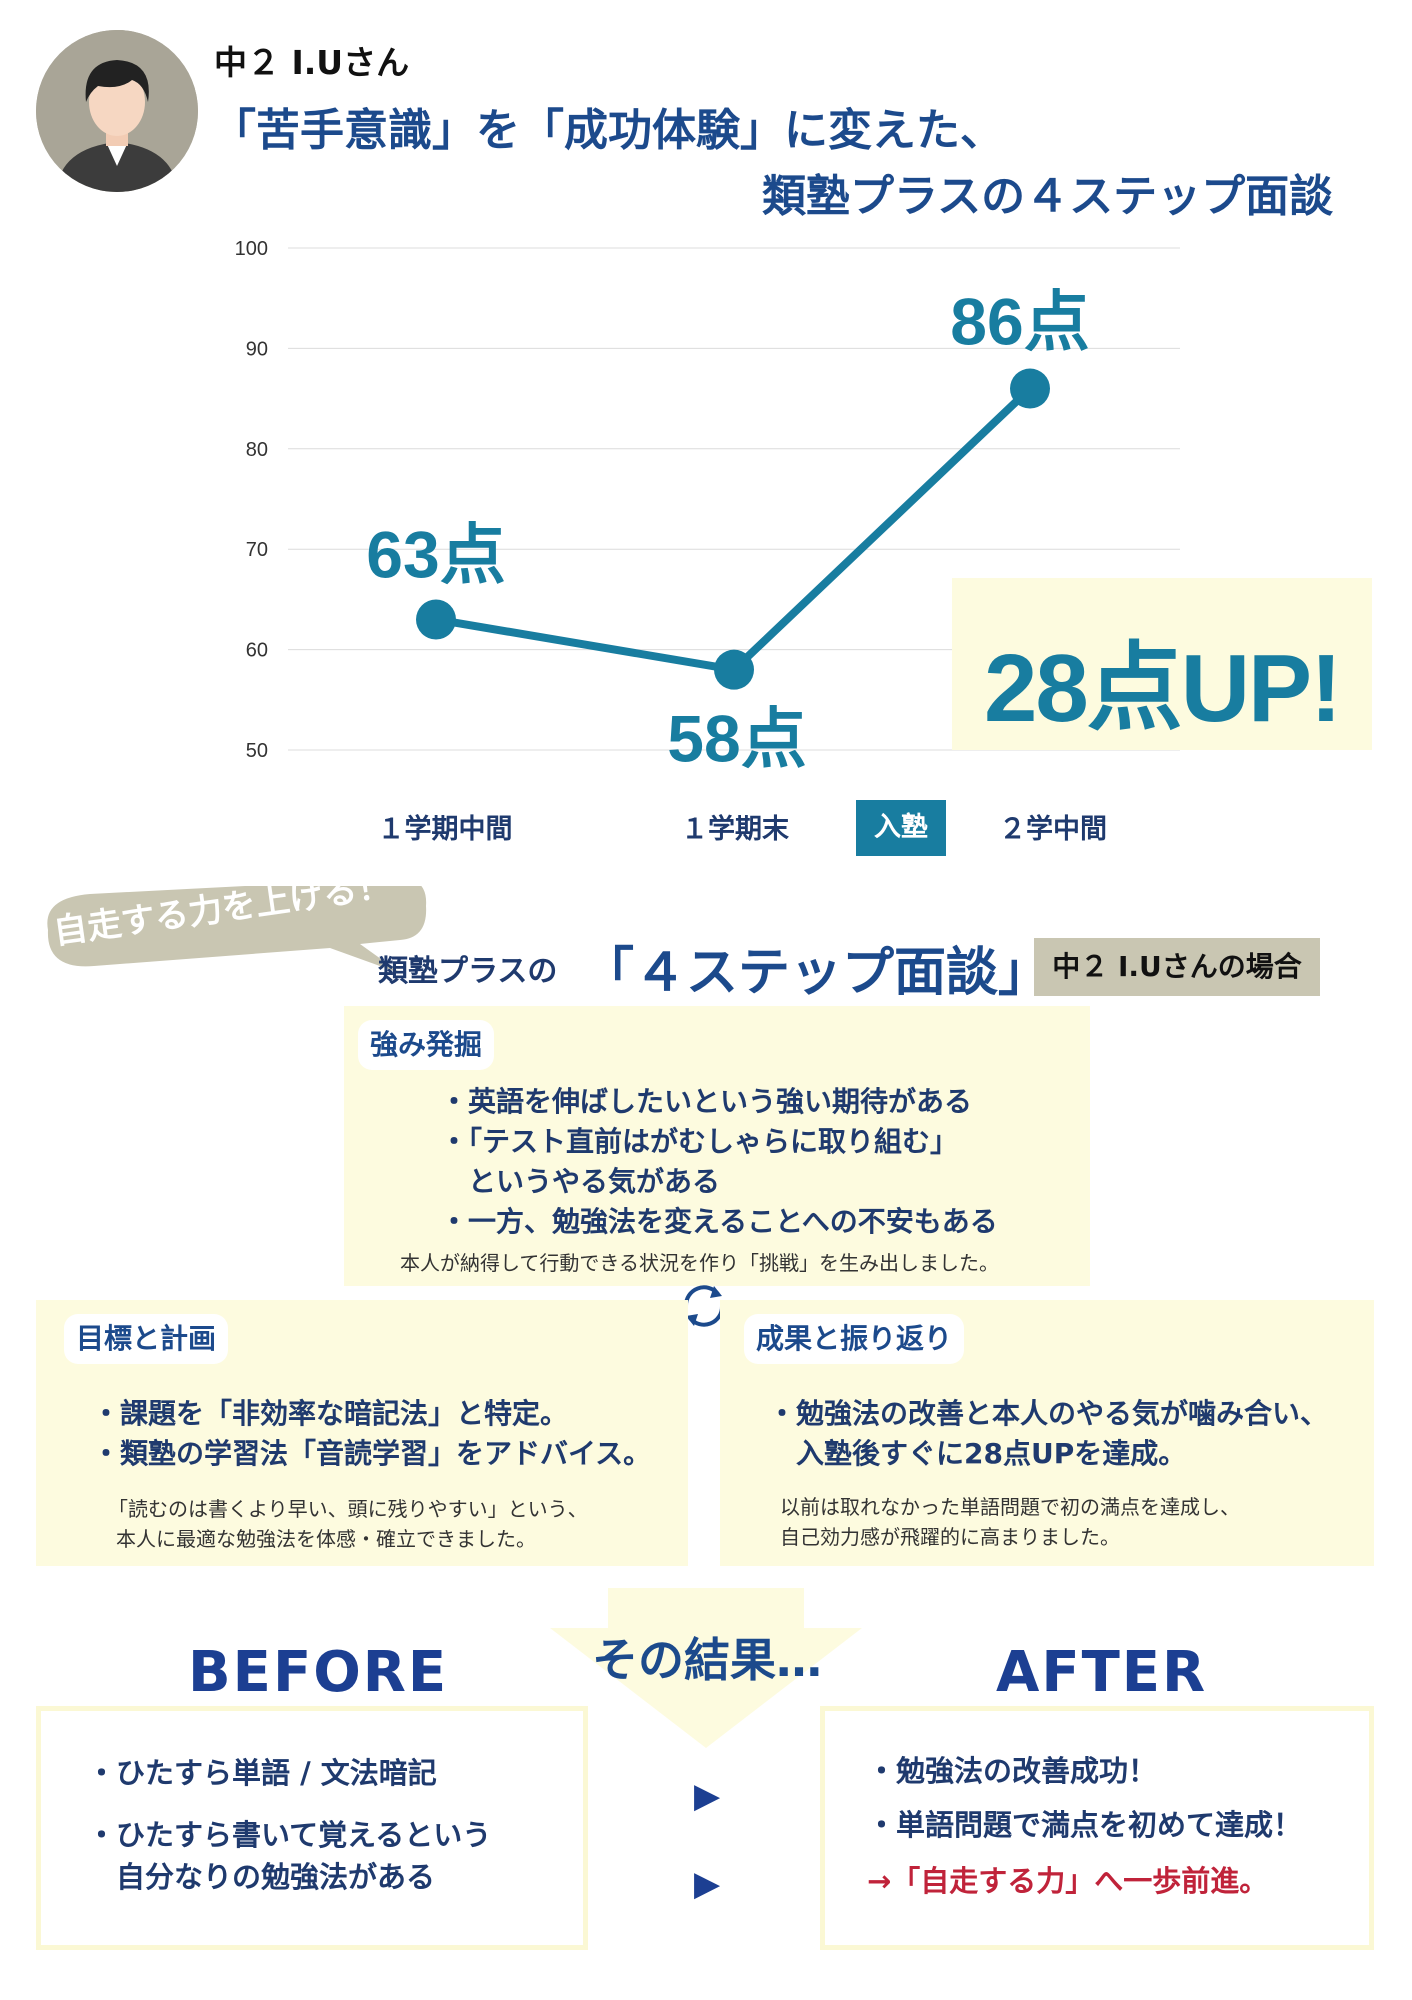 The width and height of the screenshot is (1412, 2000). What do you see at coordinates (699, 1263) in the screenshot?
I see `strength-note: 本人が納得して行動できる状況を作り「挑戦」を生み出しました。` at bounding box center [699, 1263].